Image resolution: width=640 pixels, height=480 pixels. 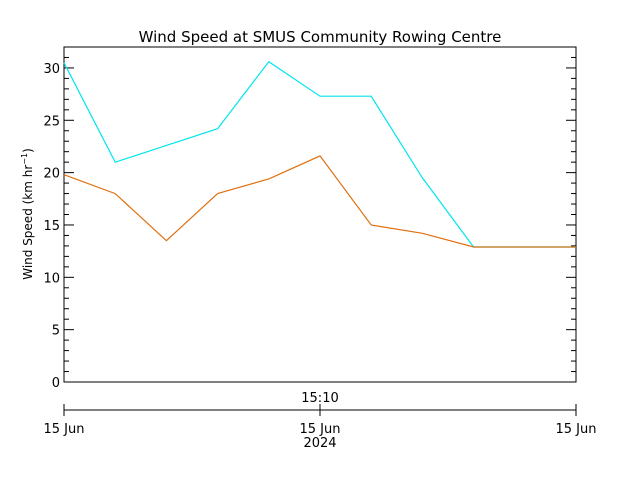 I want to click on y-tick-label: 25, so click(x=51, y=121).